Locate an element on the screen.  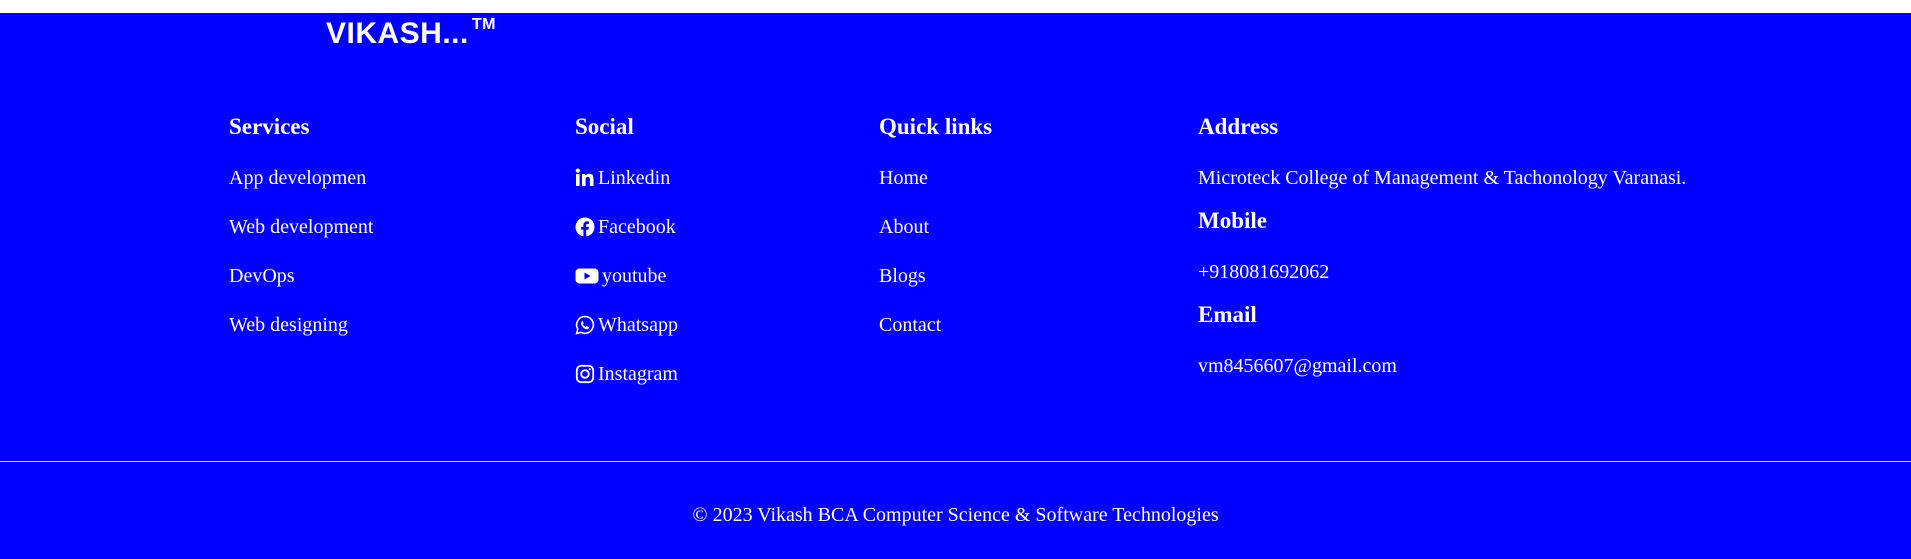
service-link-devops: DevOps is located at coordinates (262, 276).